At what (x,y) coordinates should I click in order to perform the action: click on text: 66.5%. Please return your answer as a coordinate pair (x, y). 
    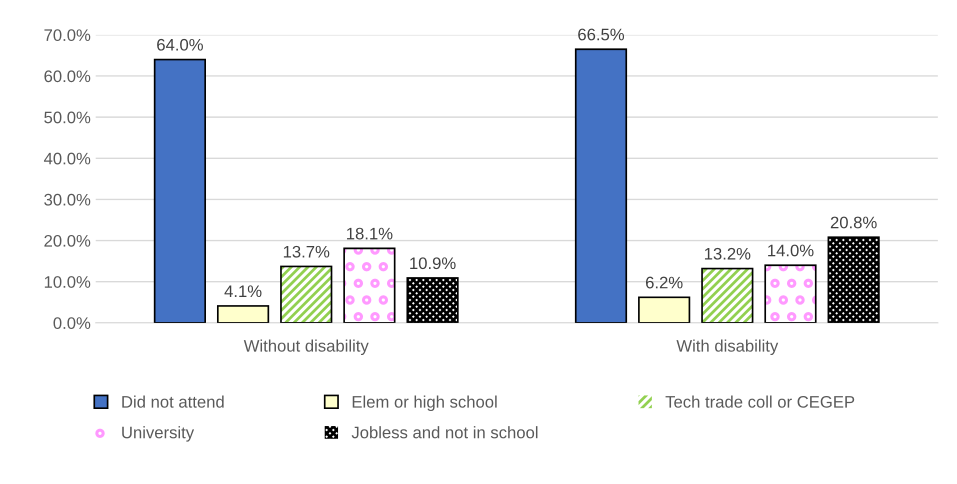
    Looking at the image, I should click on (601, 34).